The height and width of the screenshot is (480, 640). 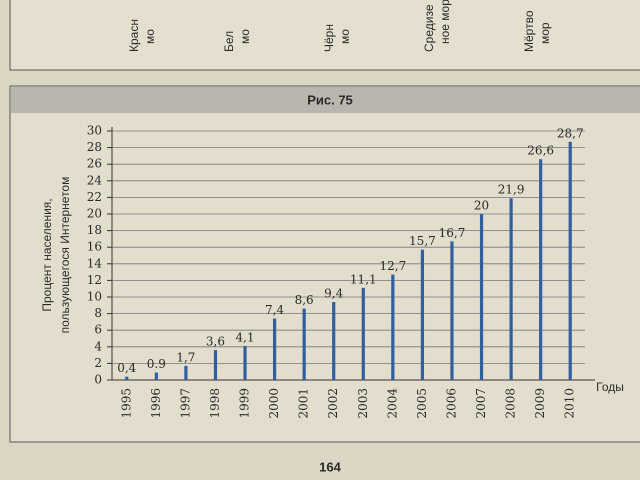 What do you see at coordinates (98, 380) in the screenshot?
I see `y-tick-label: 0` at bounding box center [98, 380].